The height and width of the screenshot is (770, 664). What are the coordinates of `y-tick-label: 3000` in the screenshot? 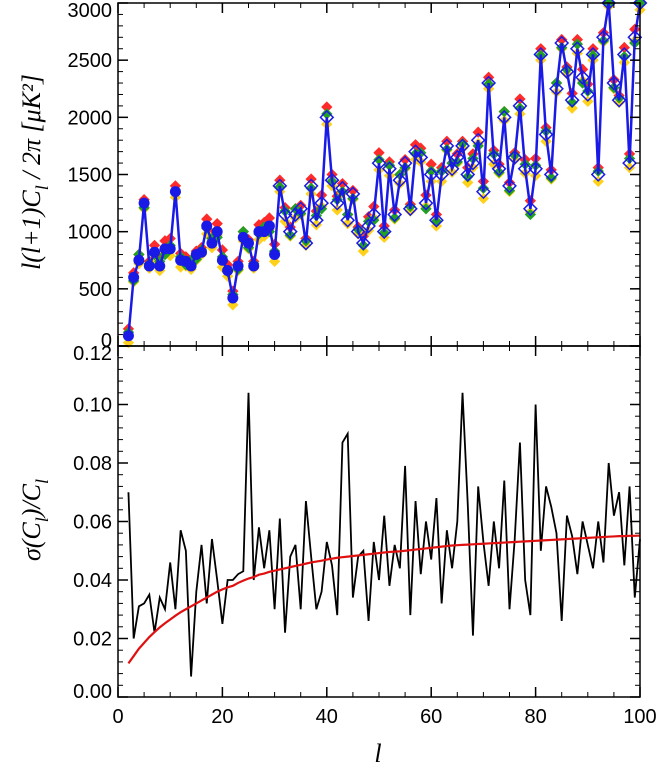 It's located at (90, 11).